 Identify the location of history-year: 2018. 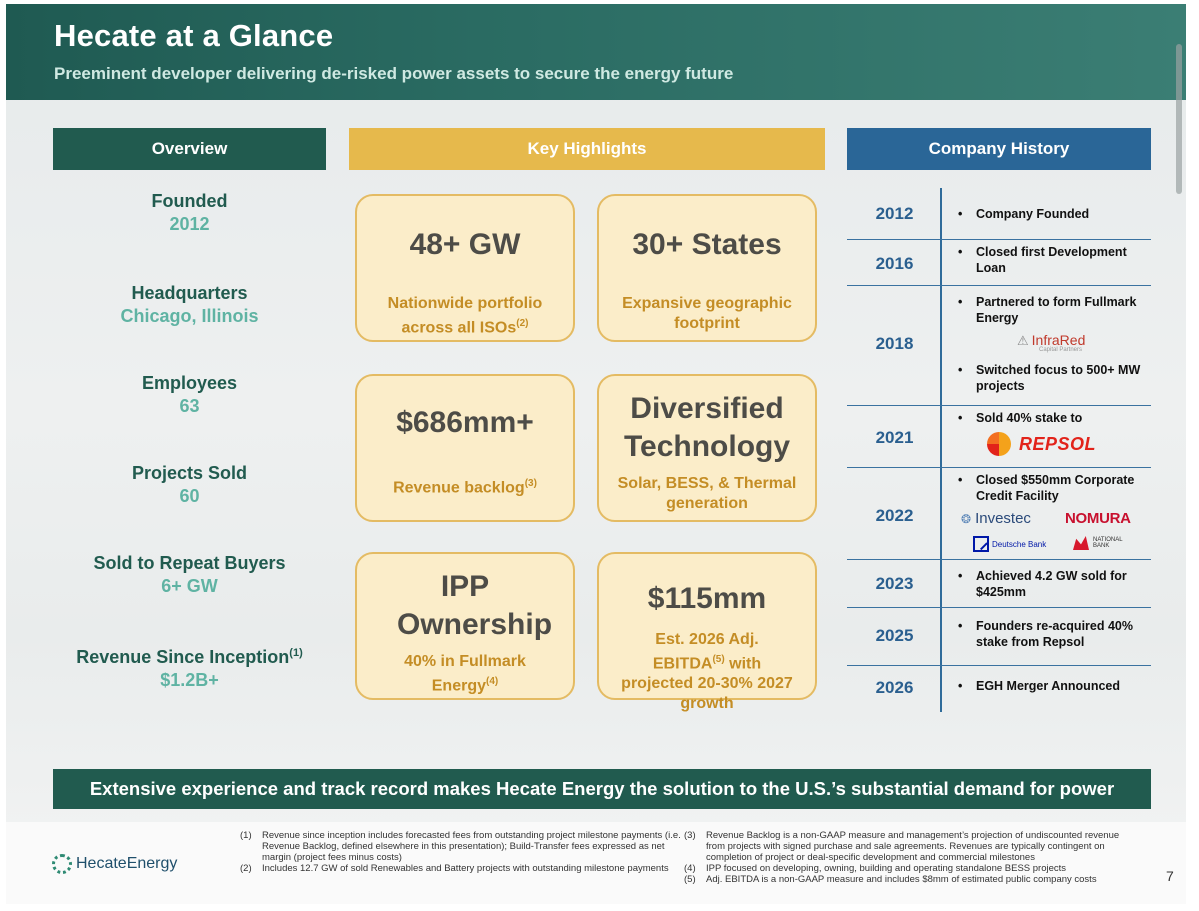
(894, 343).